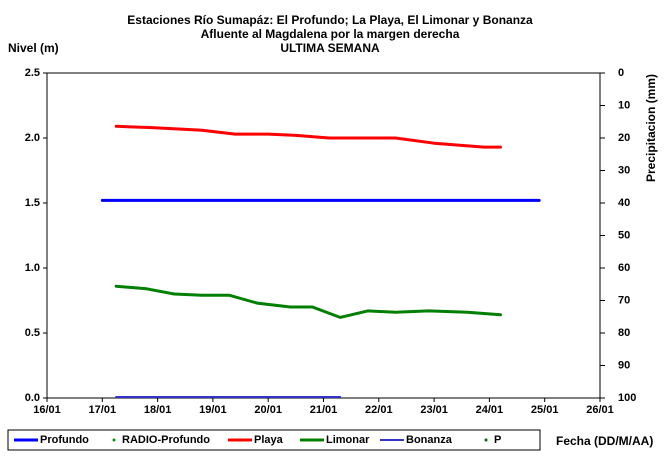 The width and height of the screenshot is (664, 459). I want to click on legend-box, so click(274, 440).